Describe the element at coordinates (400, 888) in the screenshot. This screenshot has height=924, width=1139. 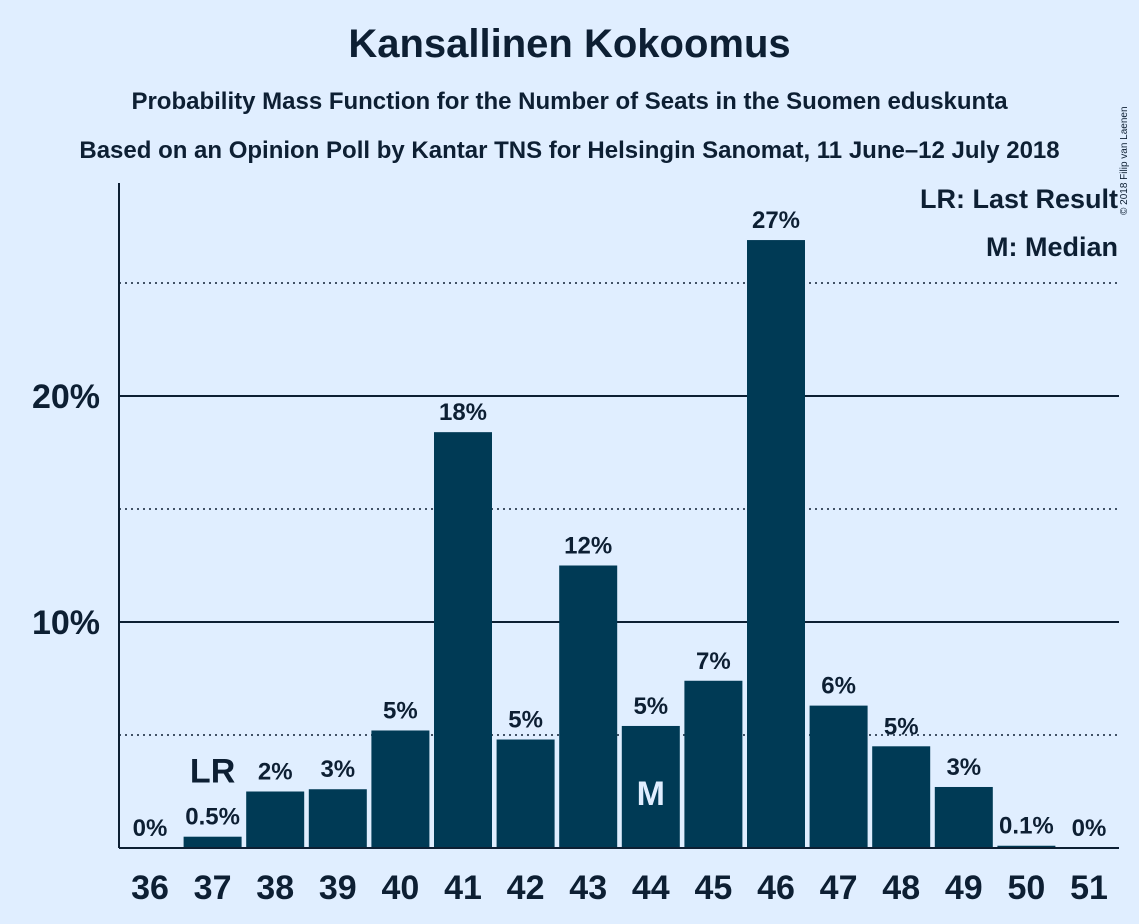
I see `x-tick-label: 40` at that location.